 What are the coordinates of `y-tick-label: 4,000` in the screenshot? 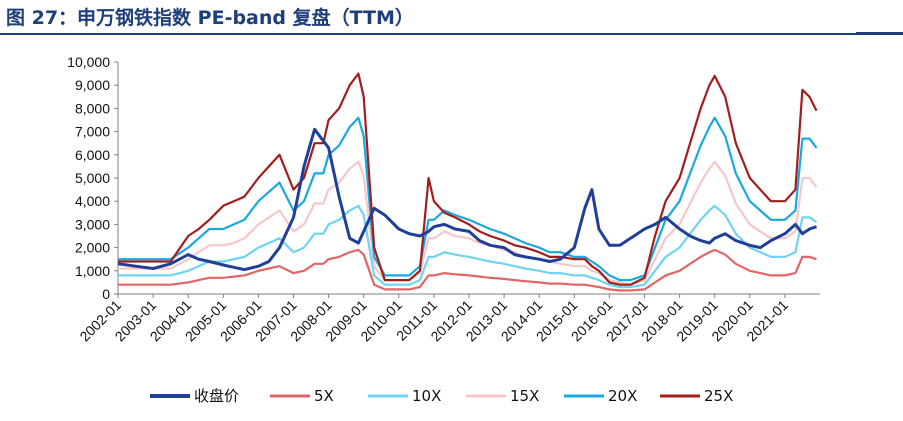 It's located at (92, 201).